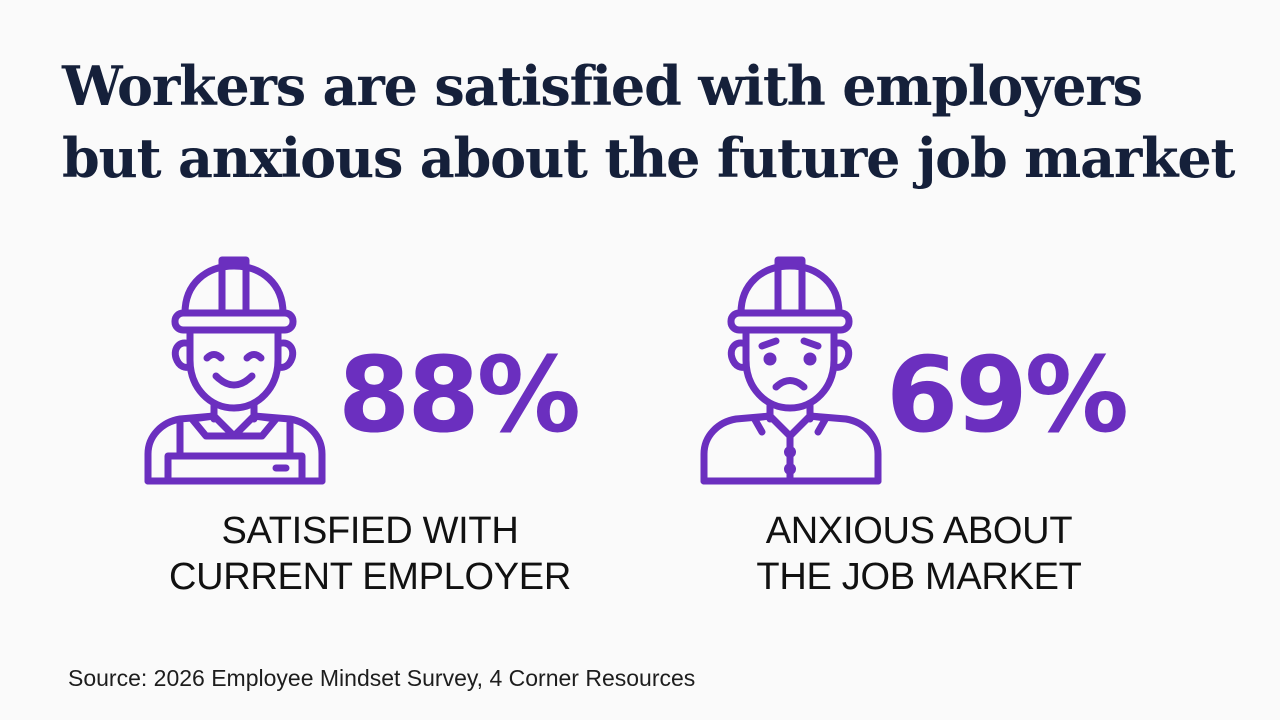 This screenshot has height=720, width=1280. Describe the element at coordinates (648, 158) in the screenshot. I see `headline-line-2: but anxious about the future job market` at that location.